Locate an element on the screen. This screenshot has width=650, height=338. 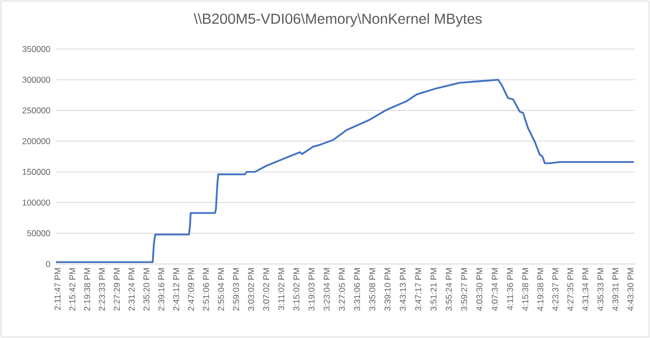
x-tick-label: 2:15:42 PM is located at coordinates (72, 289).